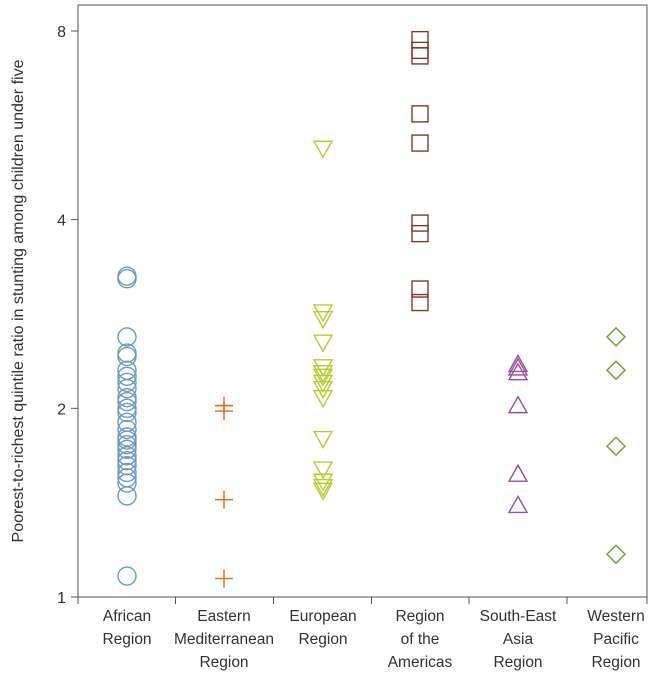 This screenshot has height=683, width=655. Describe the element at coordinates (518, 639) in the screenshot. I see `x-category-label: South-East Asia Region` at that location.